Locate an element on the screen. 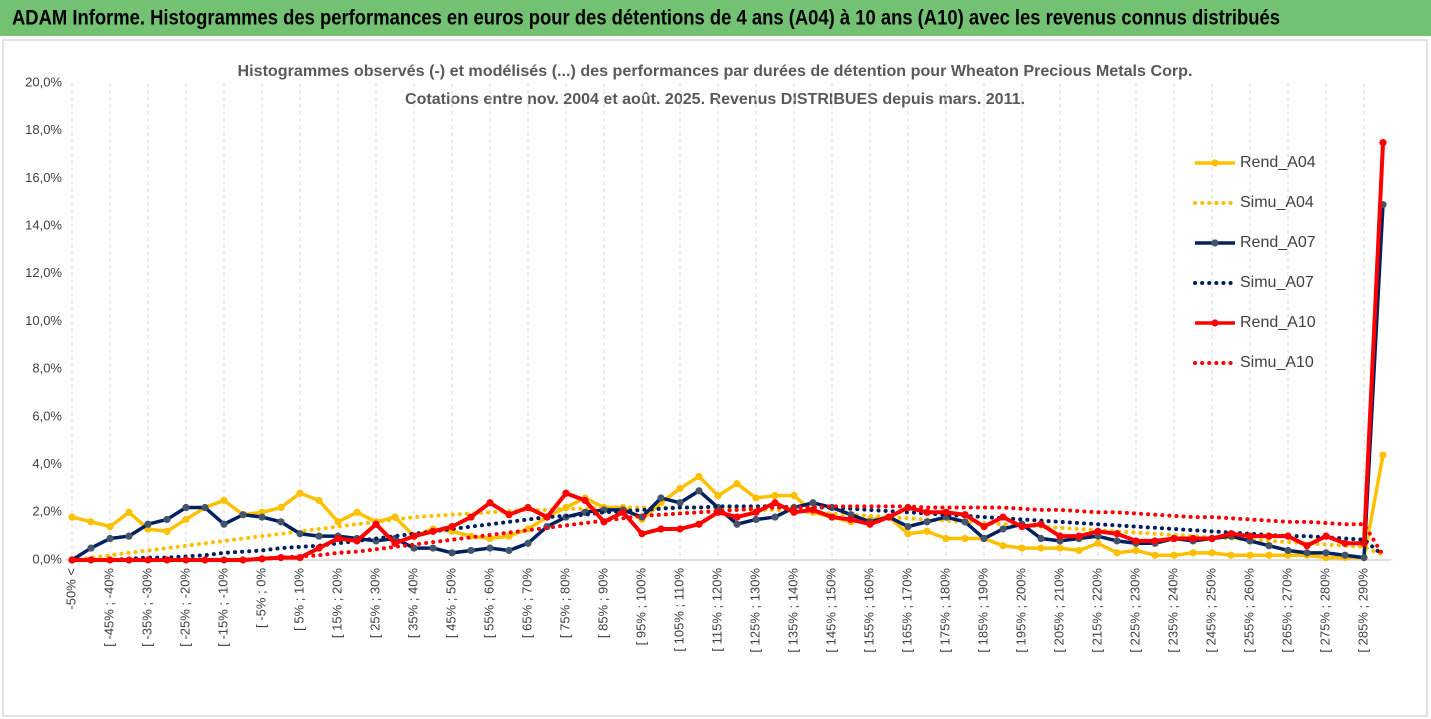 The image size is (1431, 719). legend-label: Simu_A10 is located at coordinates (1277, 362).